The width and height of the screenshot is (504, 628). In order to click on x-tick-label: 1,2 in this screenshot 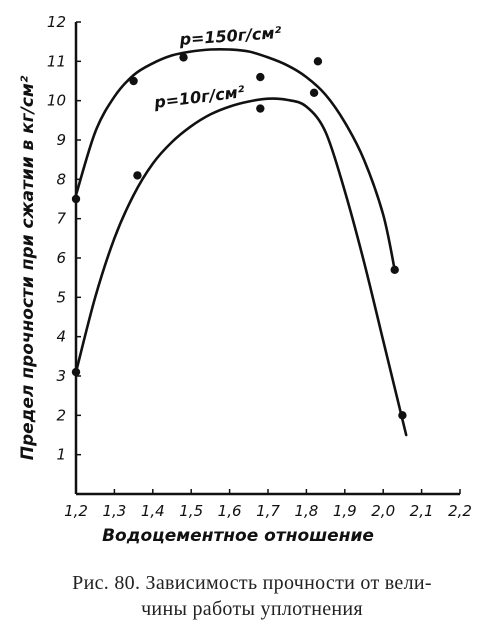, I will do `click(76, 511)`.